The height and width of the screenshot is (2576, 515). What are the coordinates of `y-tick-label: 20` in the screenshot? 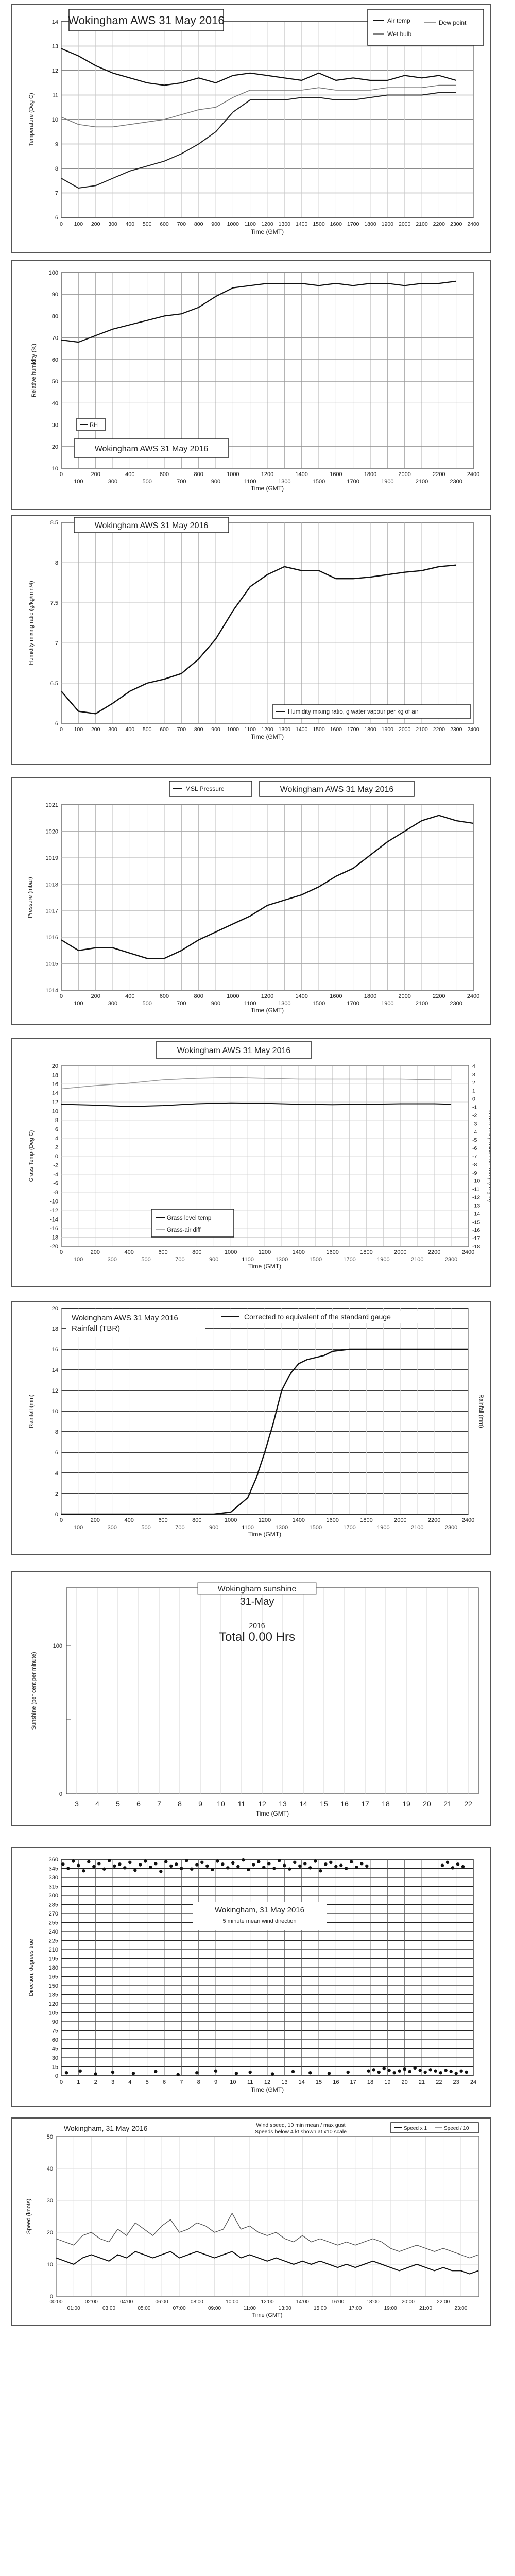 It's located at (55, 447).